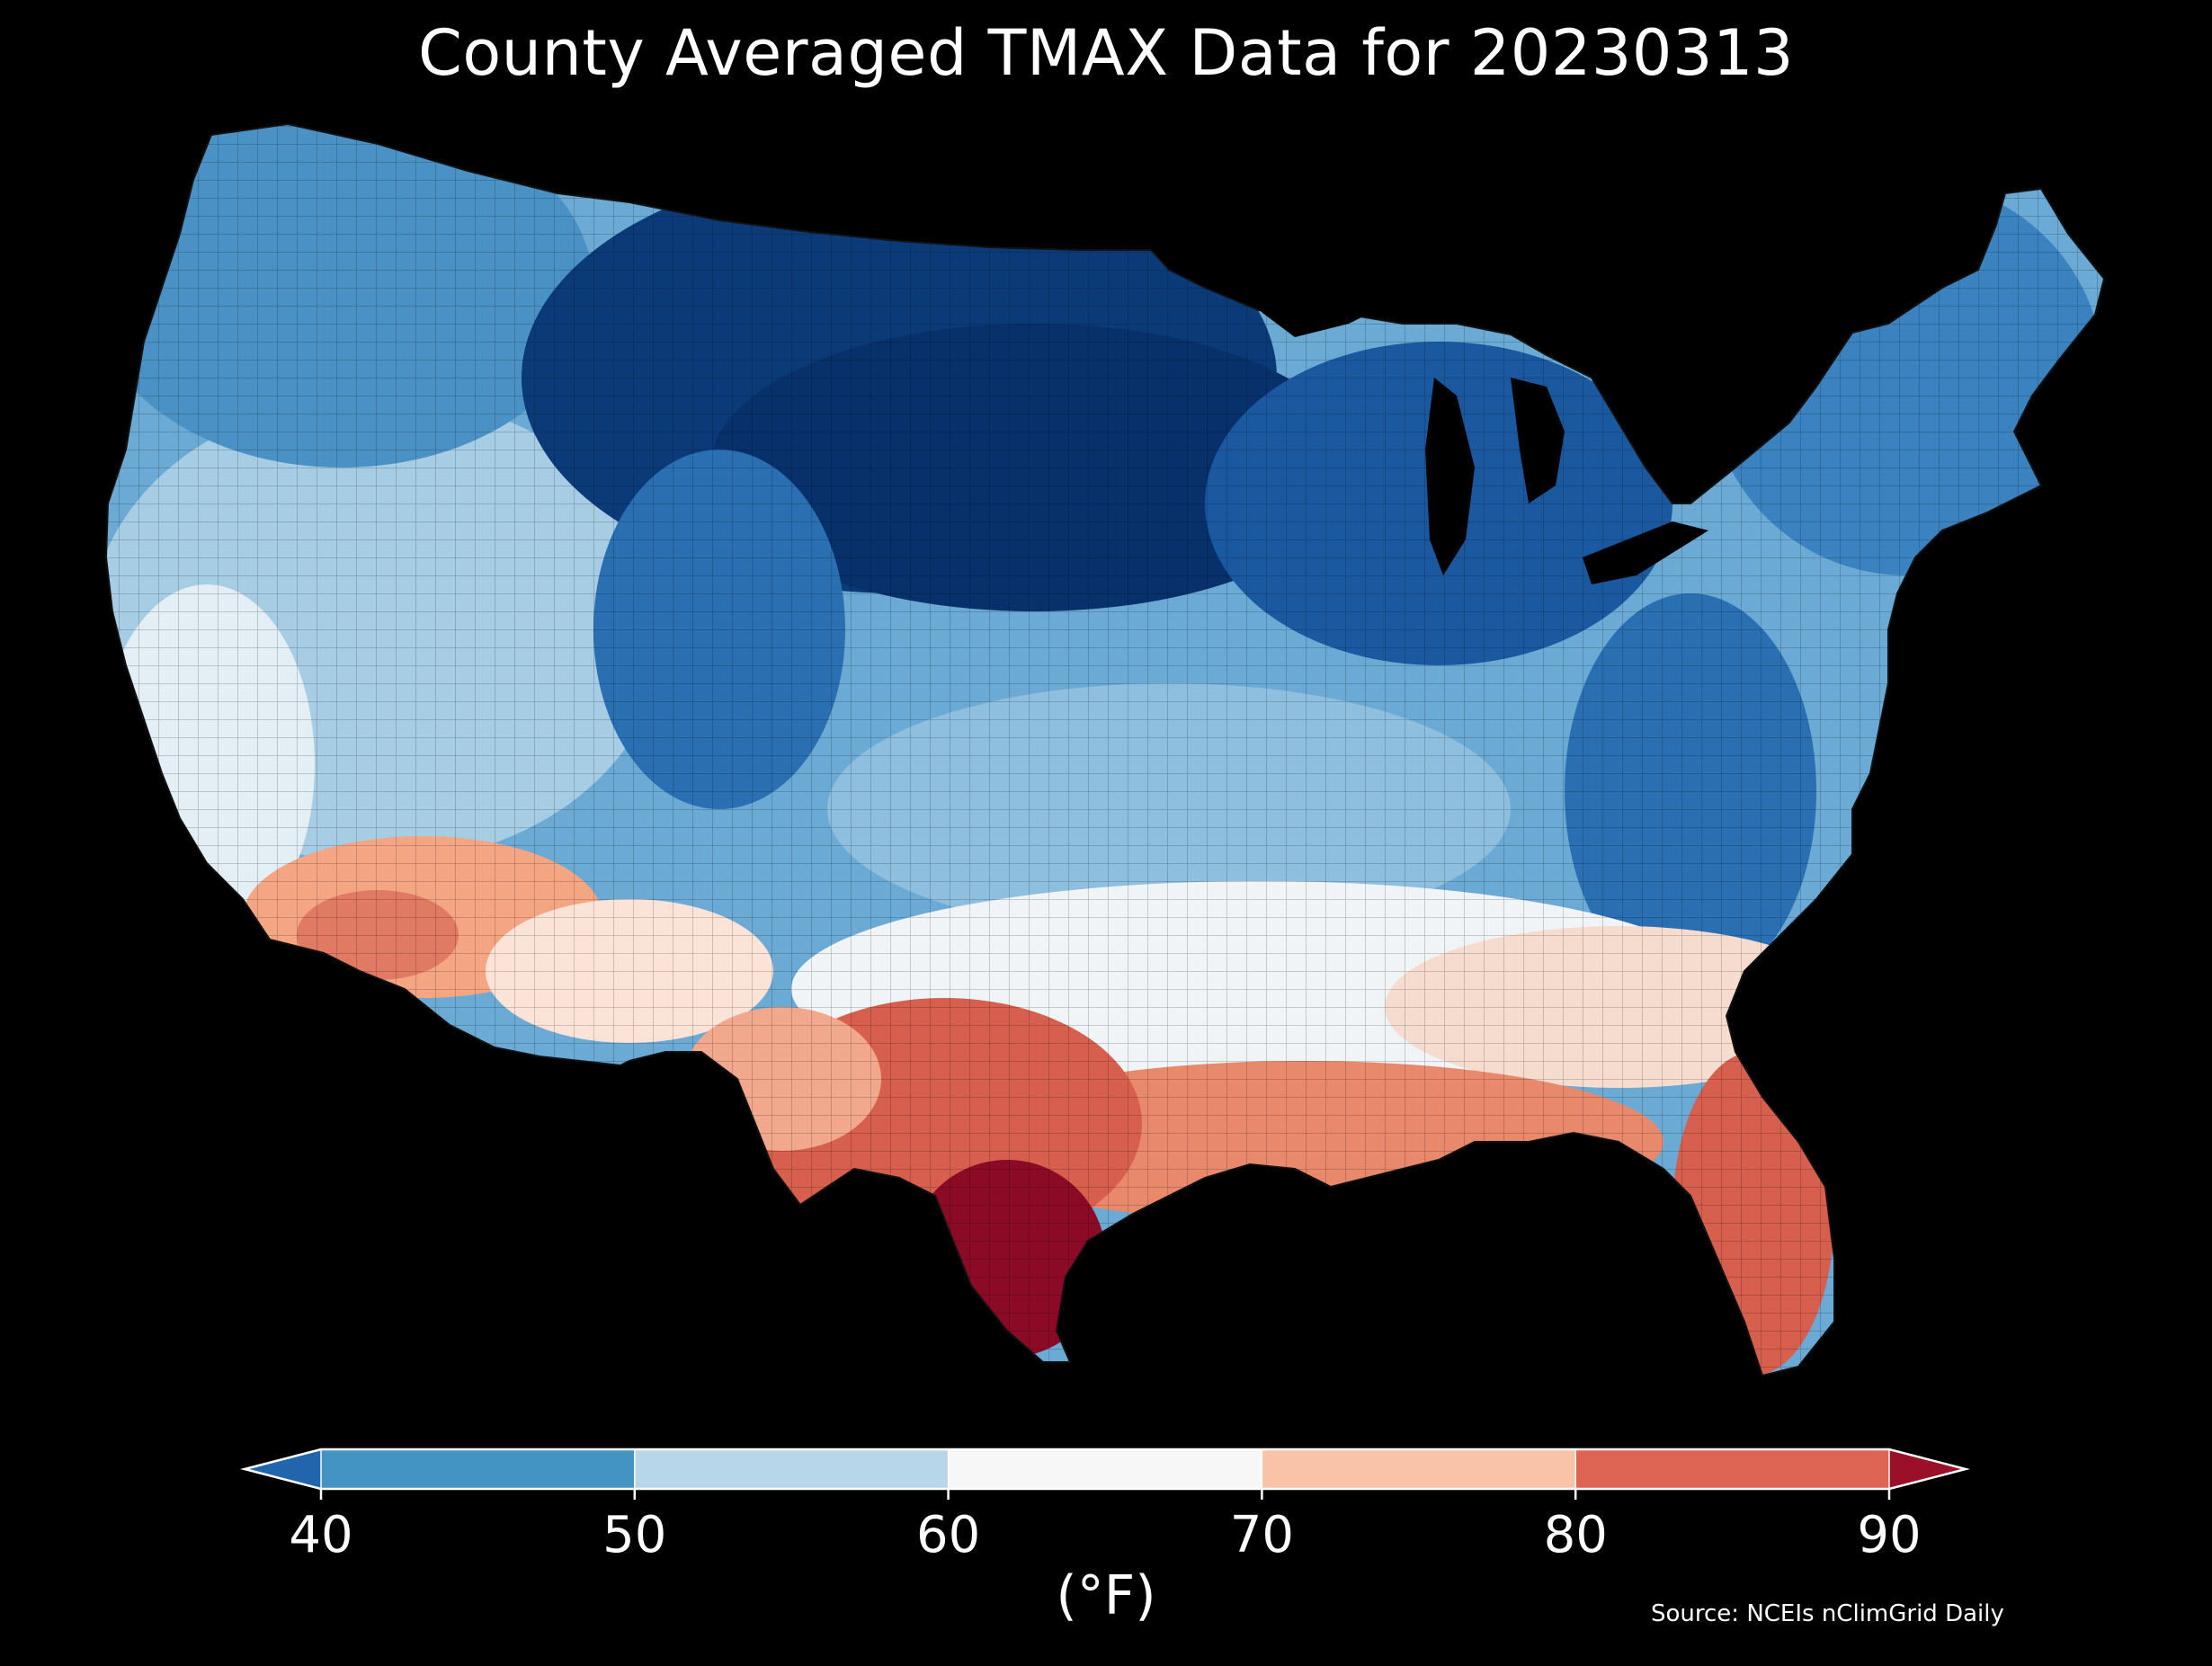 This screenshot has height=1666, width=2212. I want to click on colorbar-tick-label-2: 60, so click(948, 1535).